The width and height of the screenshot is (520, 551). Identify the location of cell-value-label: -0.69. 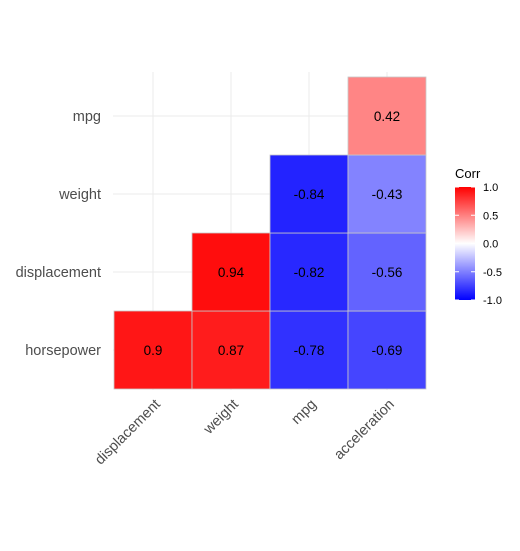
(387, 350).